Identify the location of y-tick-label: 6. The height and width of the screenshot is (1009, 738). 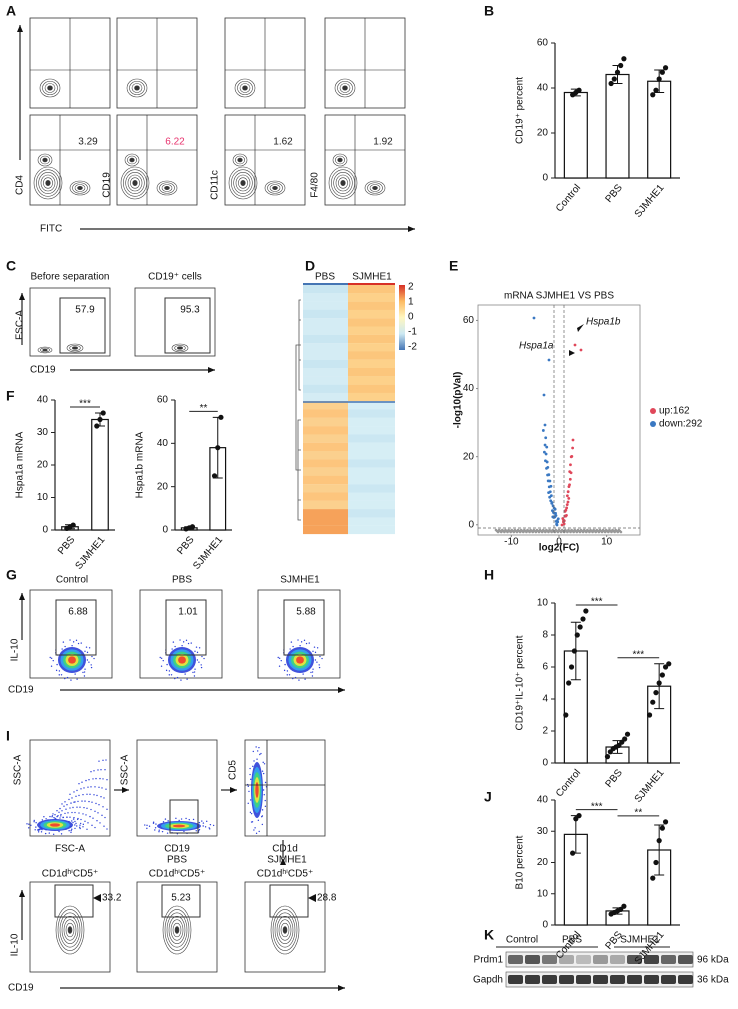
(545, 667).